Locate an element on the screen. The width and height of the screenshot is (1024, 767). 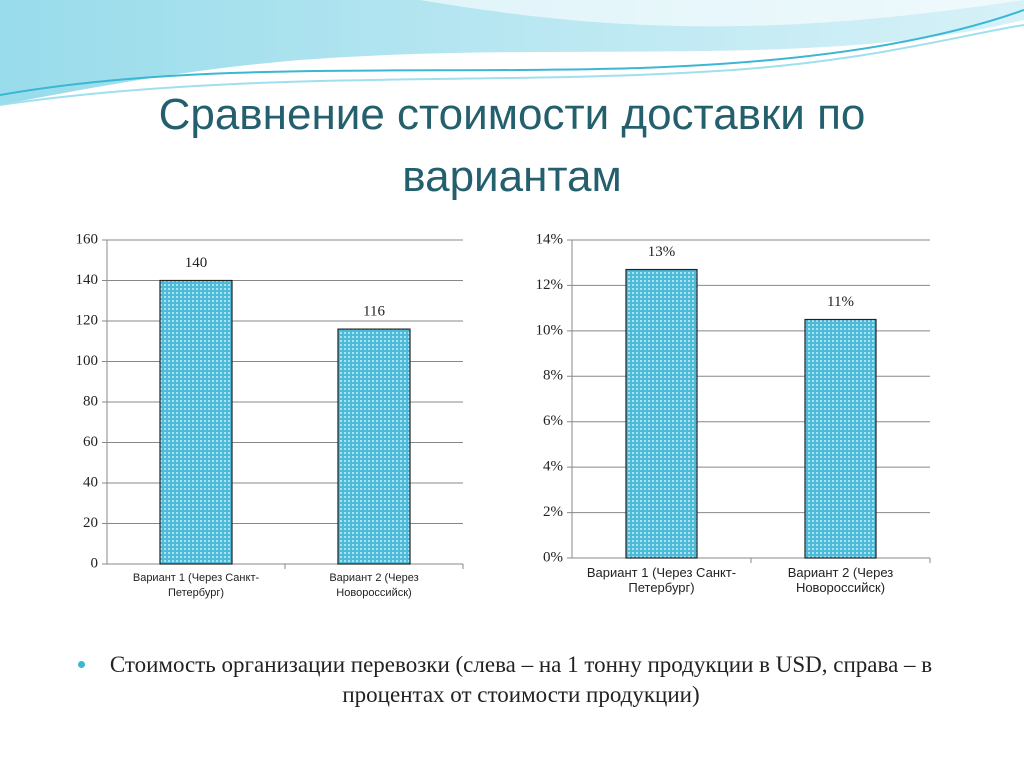
bullet-dot is located at coordinates (81, 664).